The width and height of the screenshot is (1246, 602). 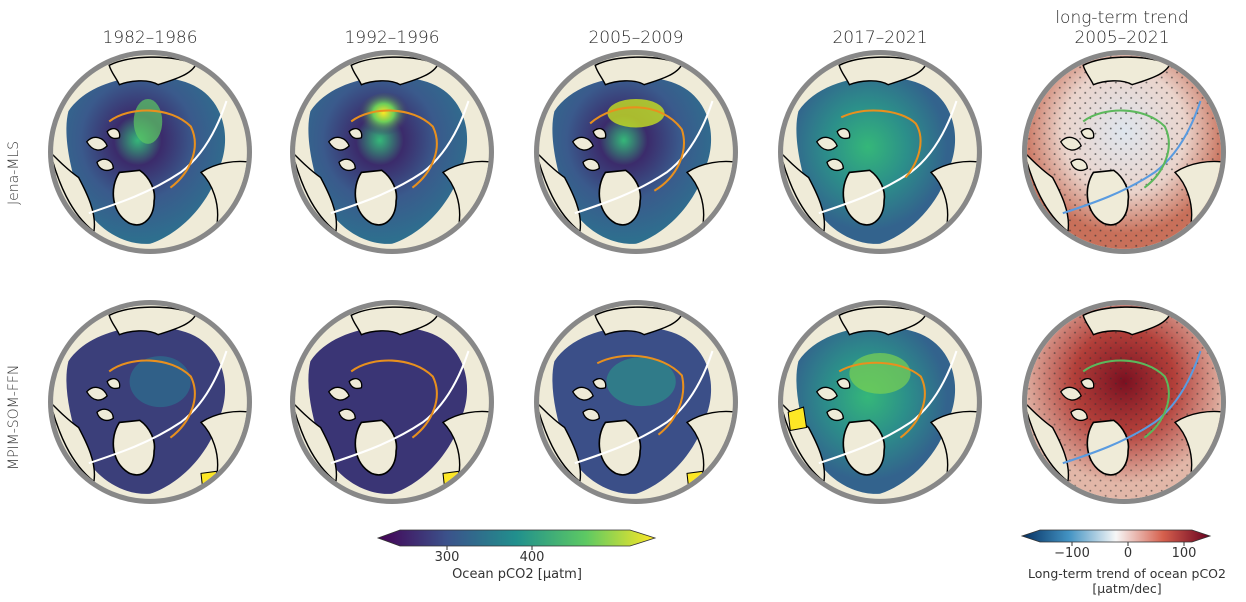 What do you see at coordinates (1122, 38) in the screenshot?
I see `column-title-trend-line2: 2005–2021` at bounding box center [1122, 38].